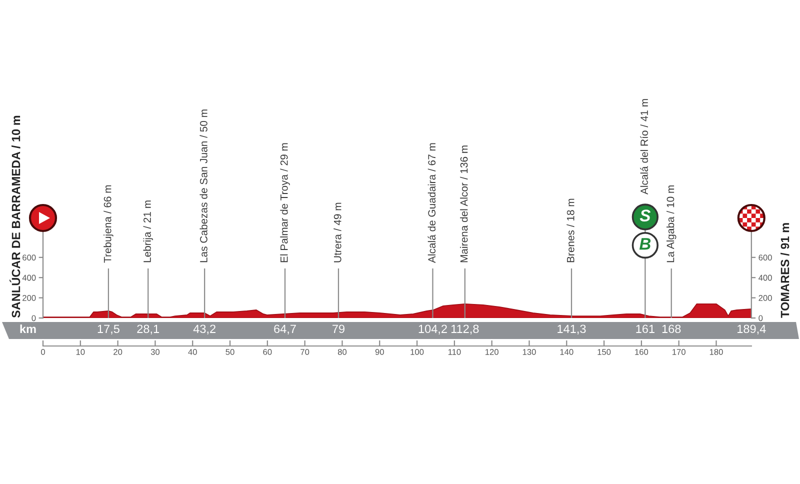 The height and width of the screenshot is (484, 800). What do you see at coordinates (379, 352) in the screenshot?
I see `x-tick-label: 90` at bounding box center [379, 352].